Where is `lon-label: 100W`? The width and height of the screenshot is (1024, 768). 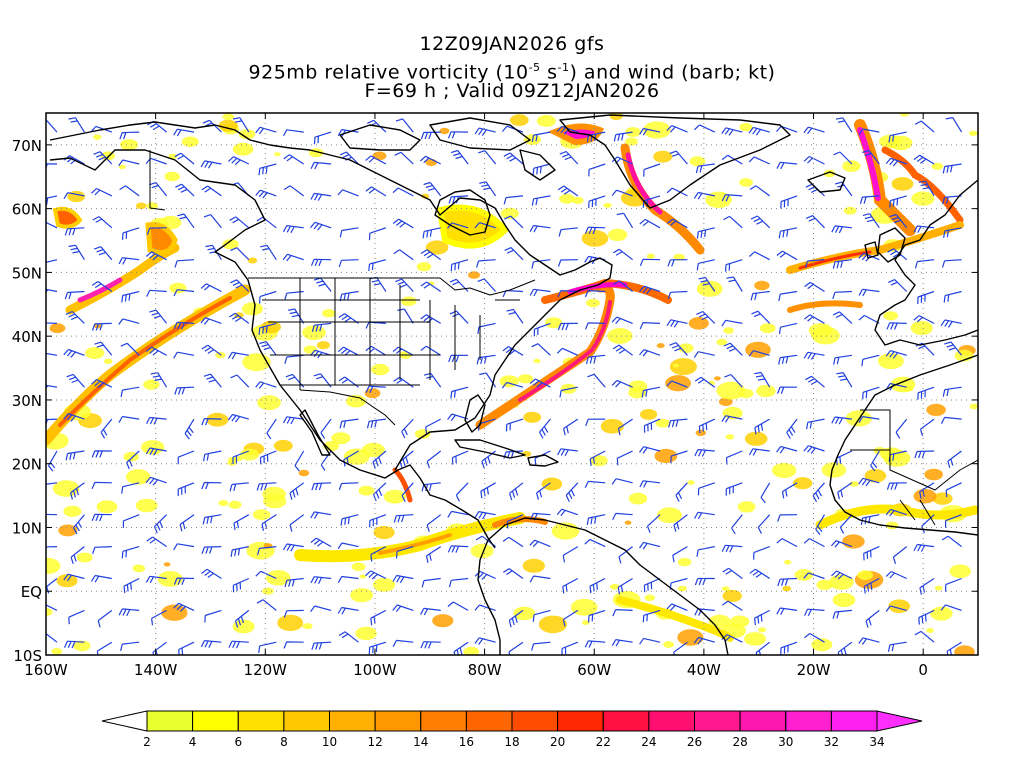
lon-label: 100W is located at coordinates (375, 670).